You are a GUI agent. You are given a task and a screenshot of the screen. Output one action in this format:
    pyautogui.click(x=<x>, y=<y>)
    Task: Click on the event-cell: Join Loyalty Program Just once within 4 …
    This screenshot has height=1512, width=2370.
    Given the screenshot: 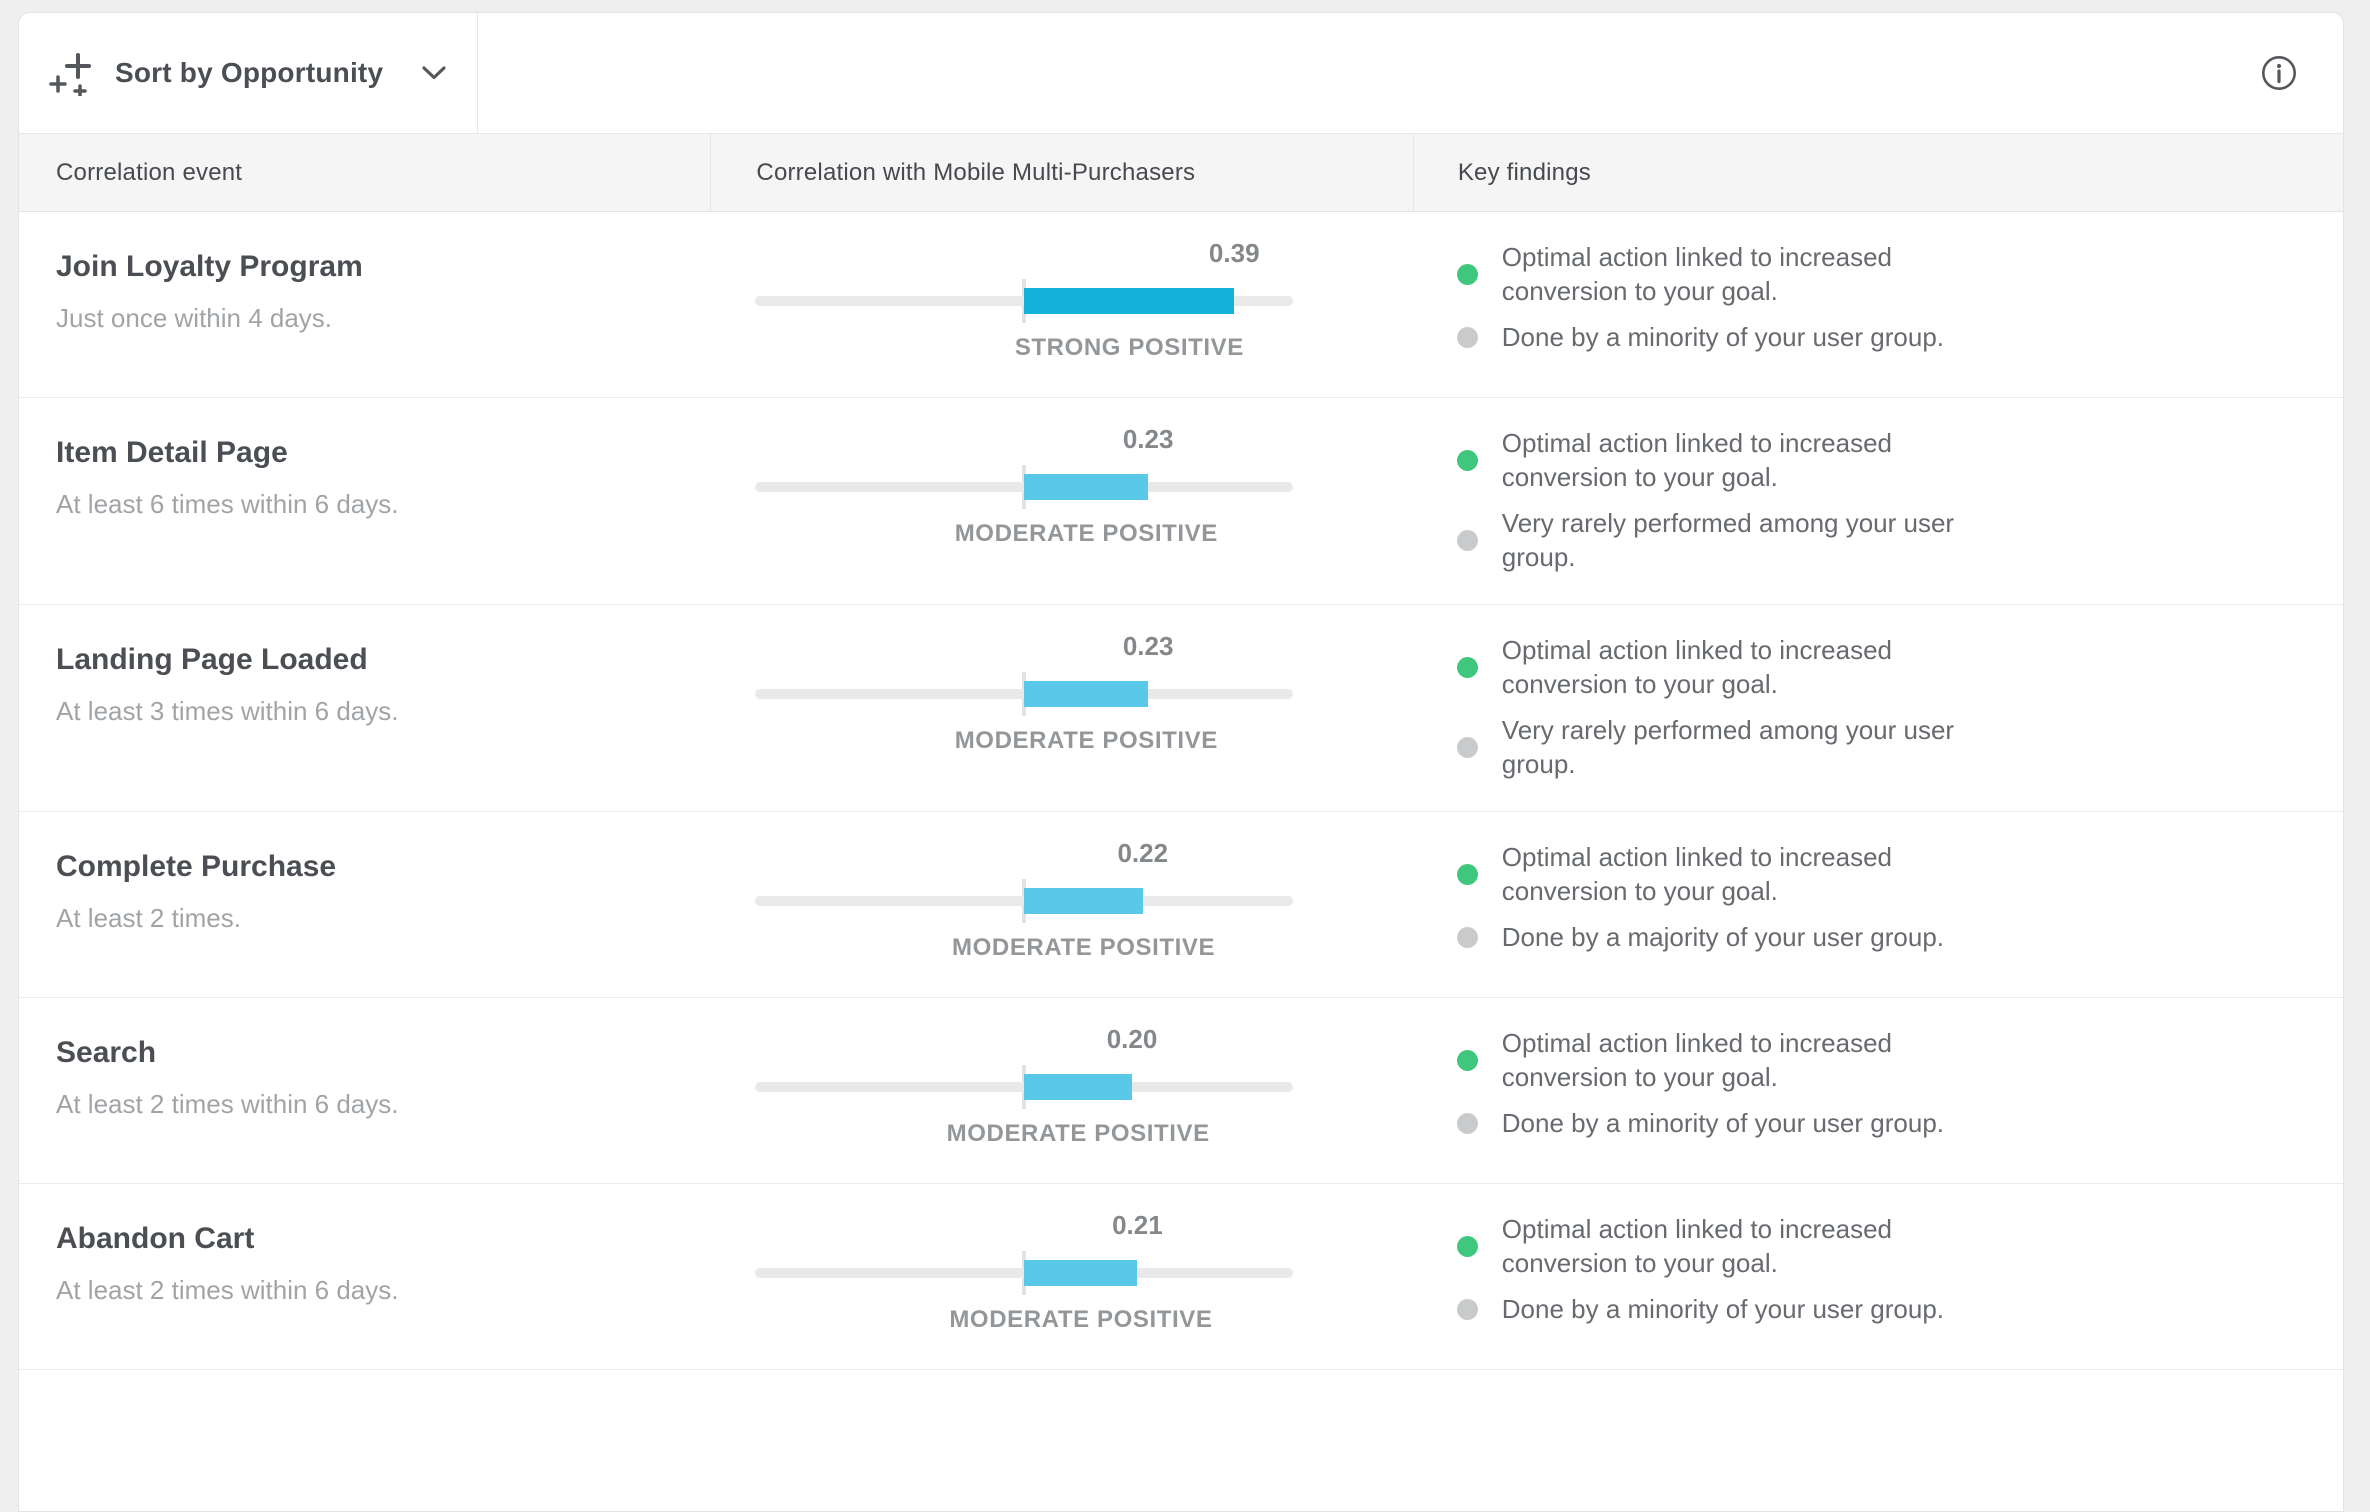 What is the action you would take?
    pyautogui.click(x=364, y=304)
    